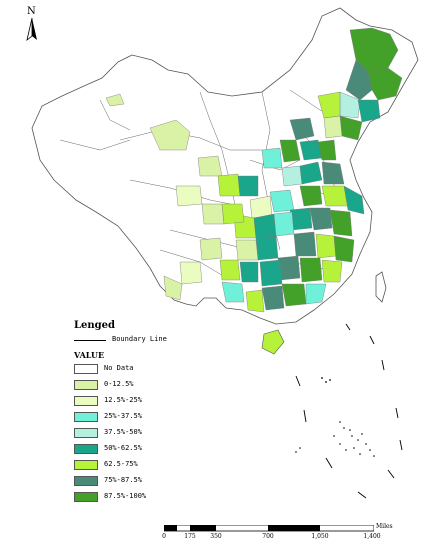 The image size is (426, 550). Describe the element at coordinates (335, 417) in the screenshot. I see `south-sea-islands` at that location.